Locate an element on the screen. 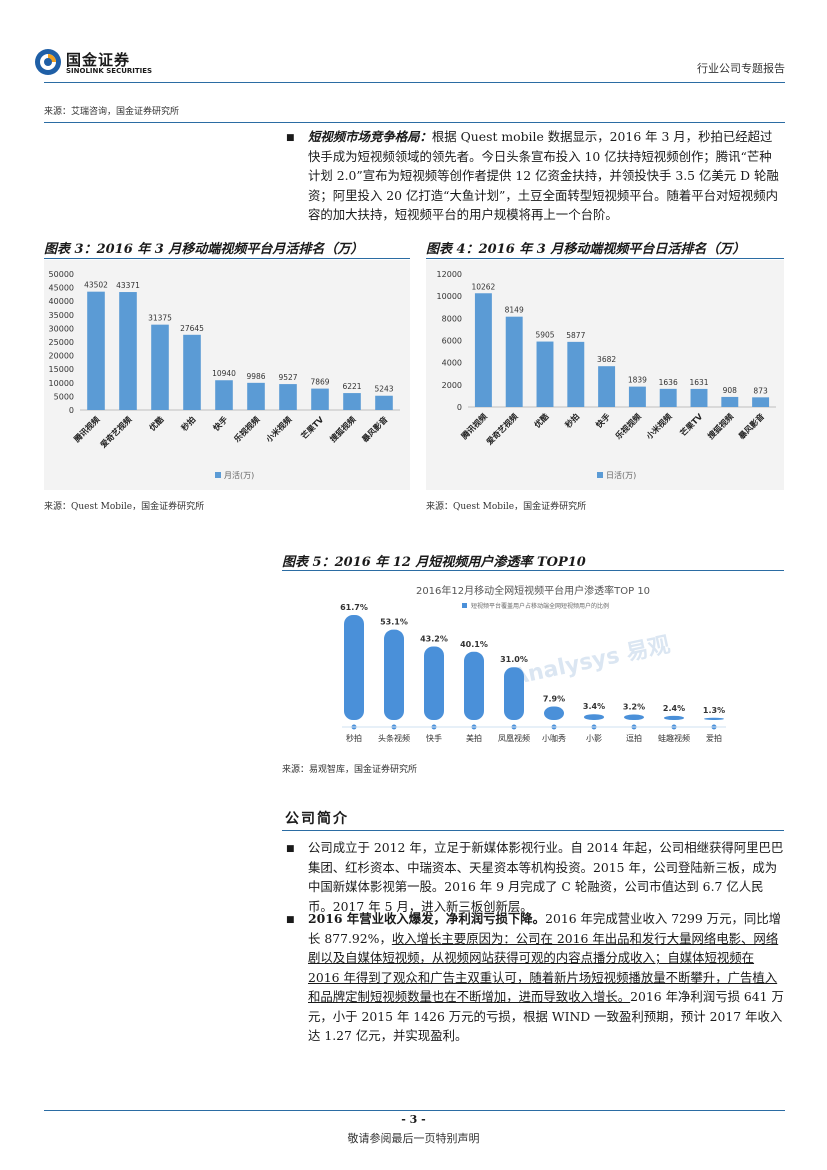 This screenshot has height=1170, width=827. data-label: 1839 is located at coordinates (637, 380).